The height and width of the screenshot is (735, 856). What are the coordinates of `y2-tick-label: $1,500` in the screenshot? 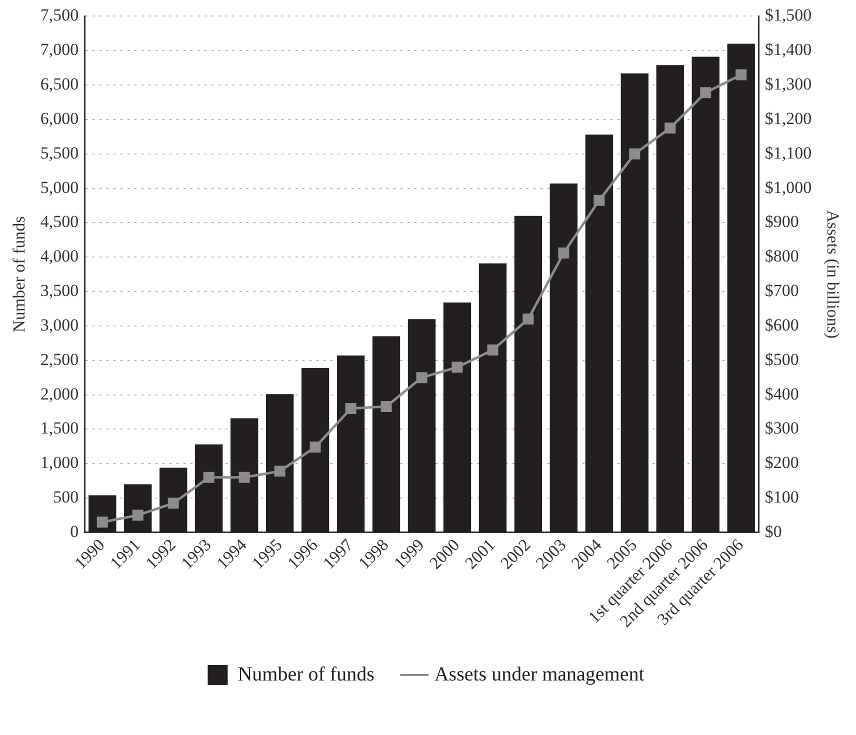 It's located at (788, 15).